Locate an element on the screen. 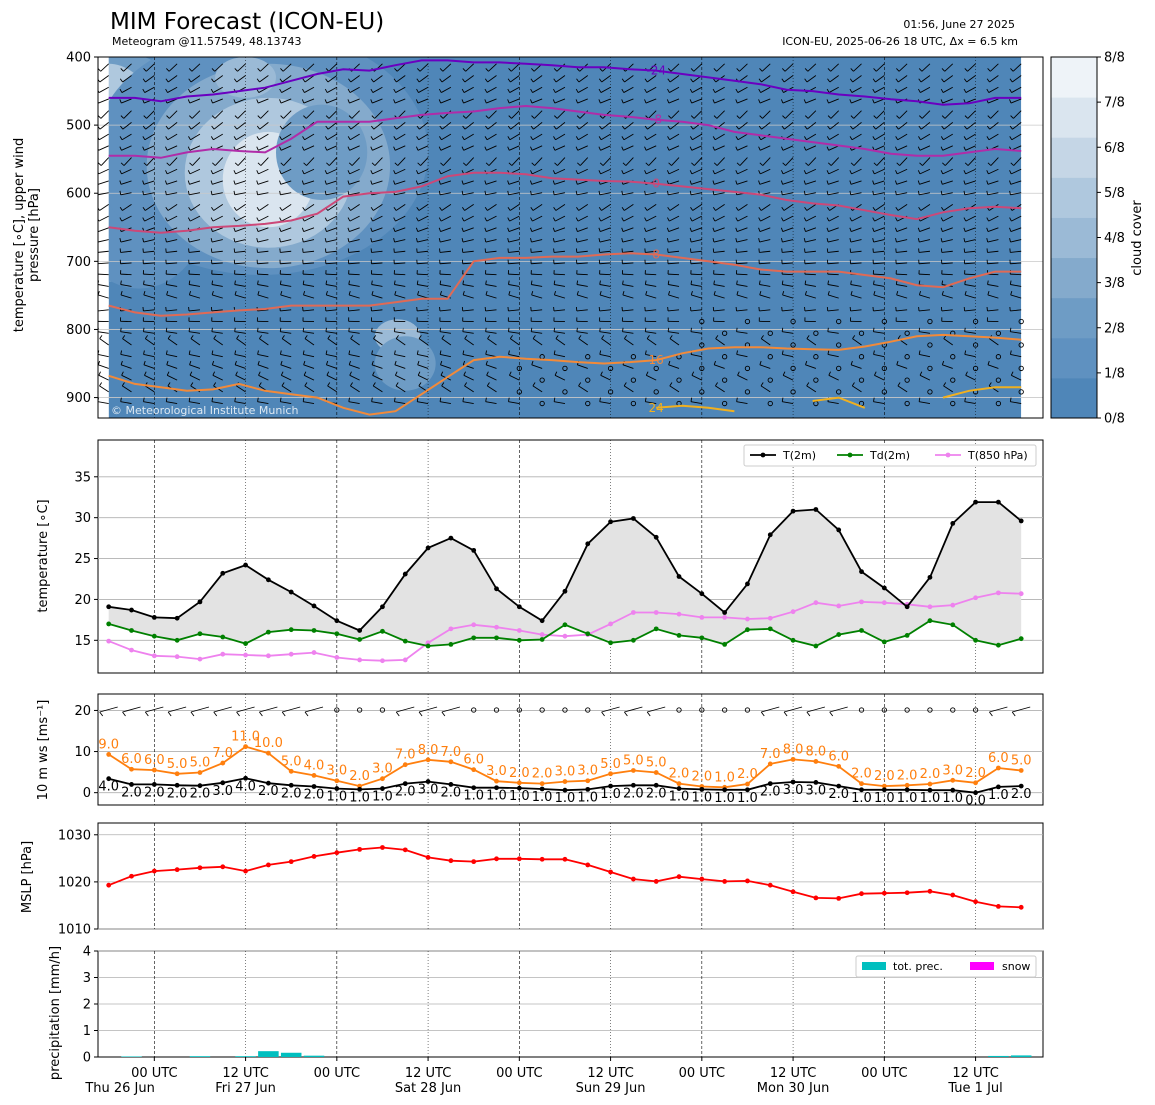 The width and height of the screenshot is (1155, 1105). x-day-label: Tue 1 Jul is located at coordinates (974, 1088).